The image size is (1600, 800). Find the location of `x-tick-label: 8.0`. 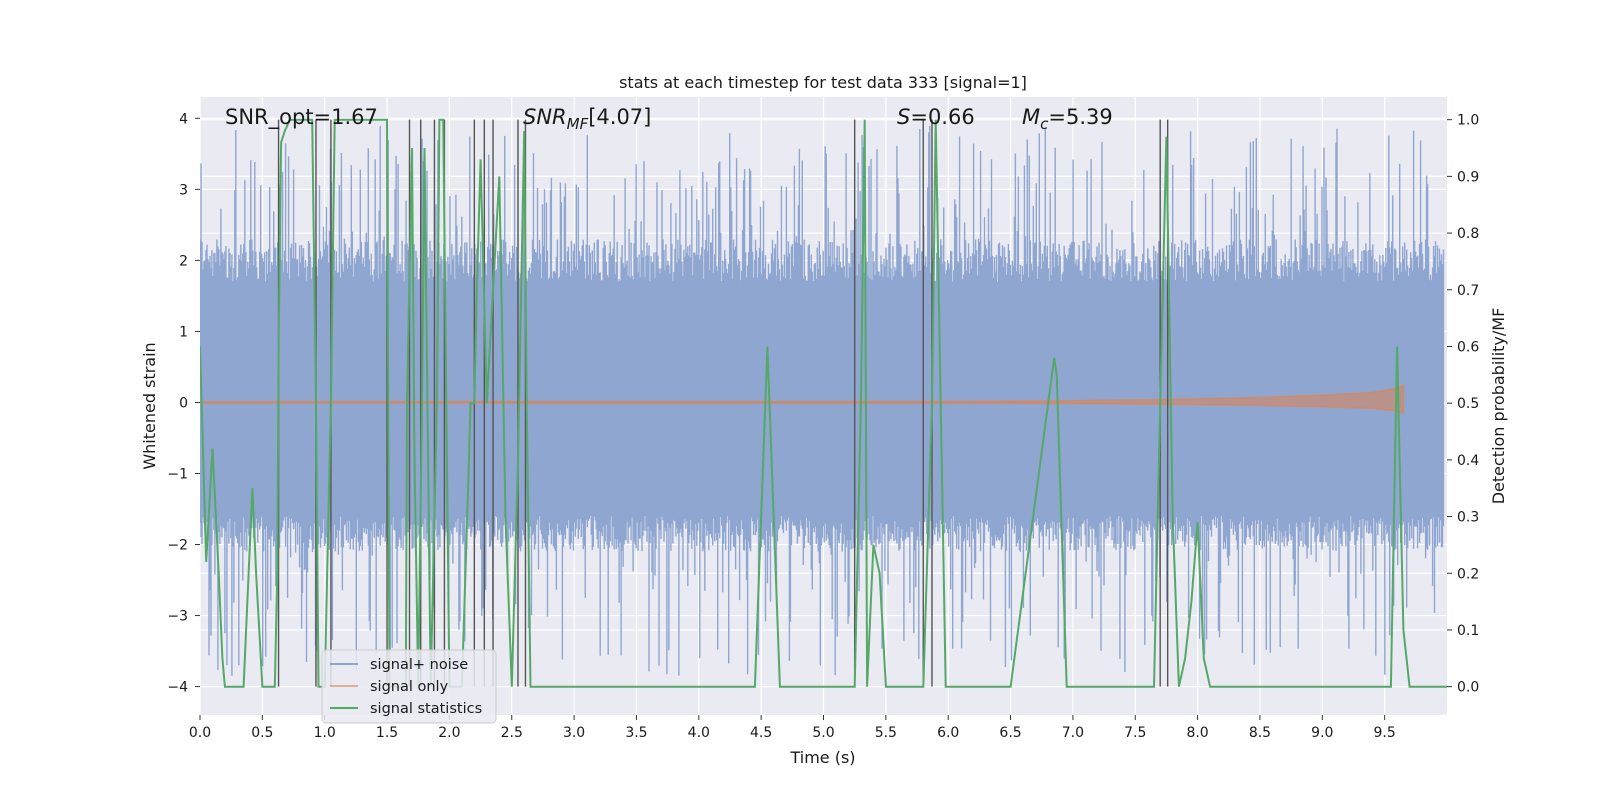

x-tick-label: 8.0 is located at coordinates (1197, 733).